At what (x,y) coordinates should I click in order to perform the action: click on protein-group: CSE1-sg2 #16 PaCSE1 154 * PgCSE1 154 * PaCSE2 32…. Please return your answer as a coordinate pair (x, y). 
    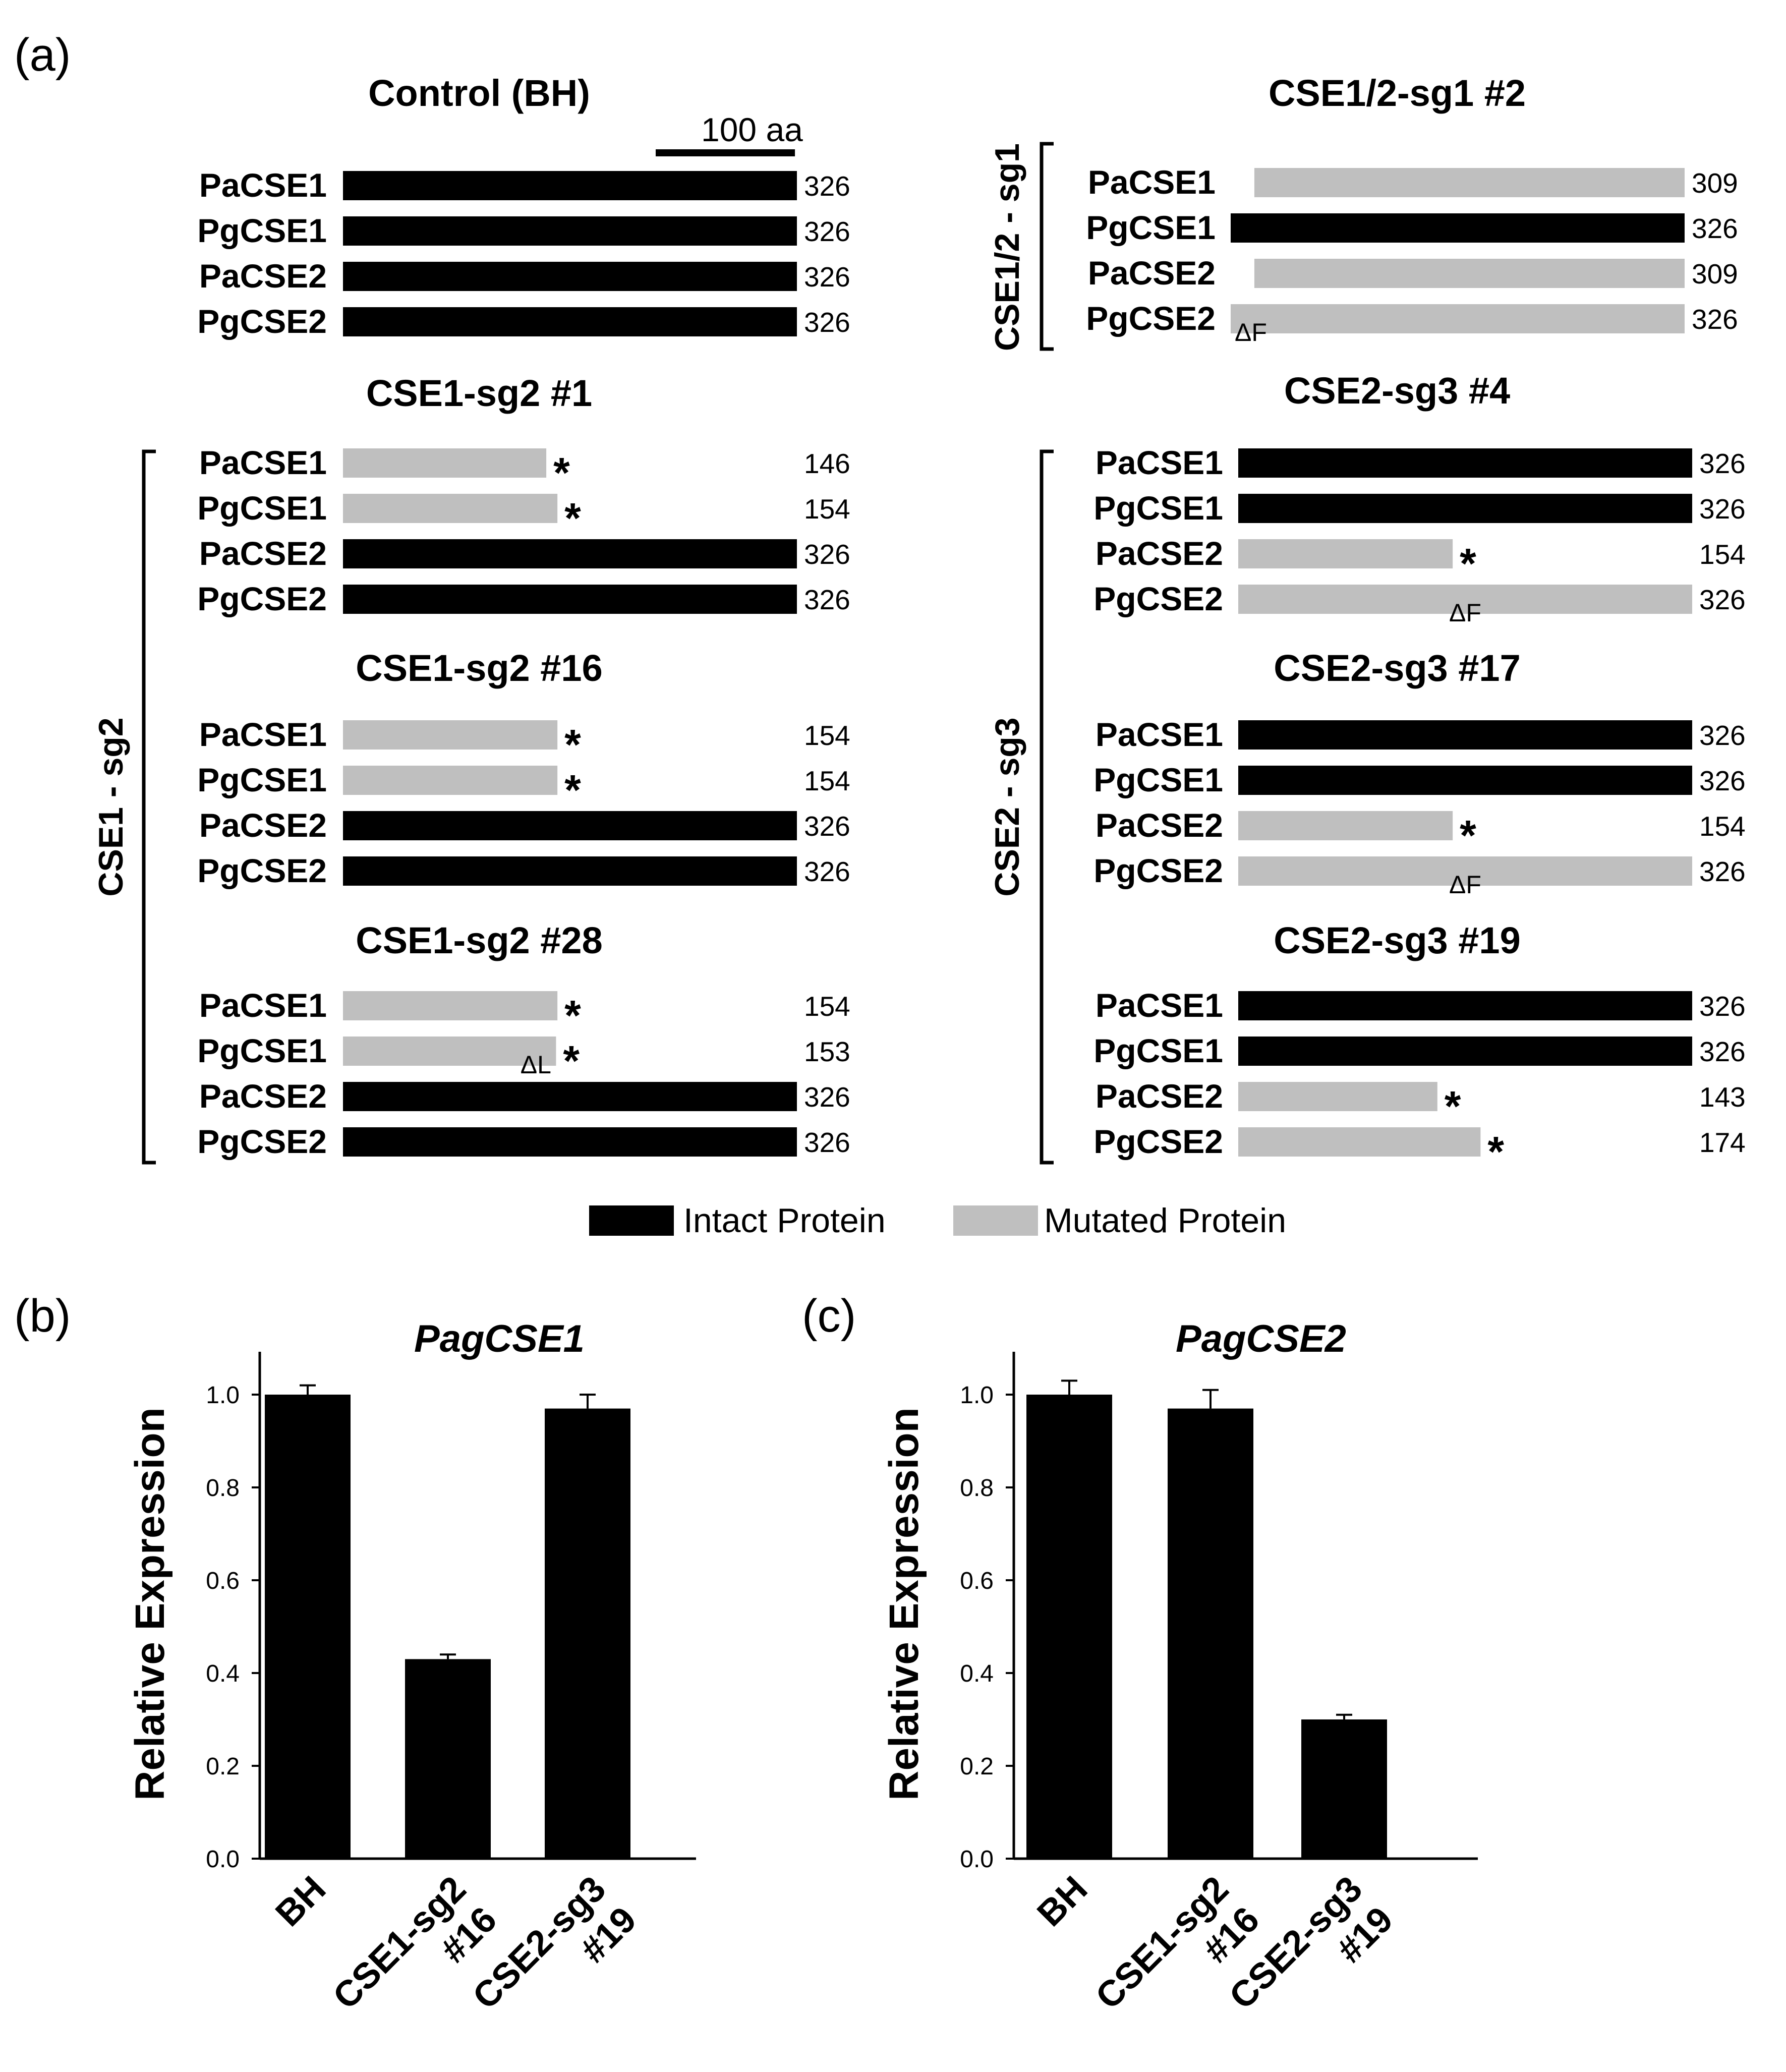
    Looking at the image, I should click on (523, 768).